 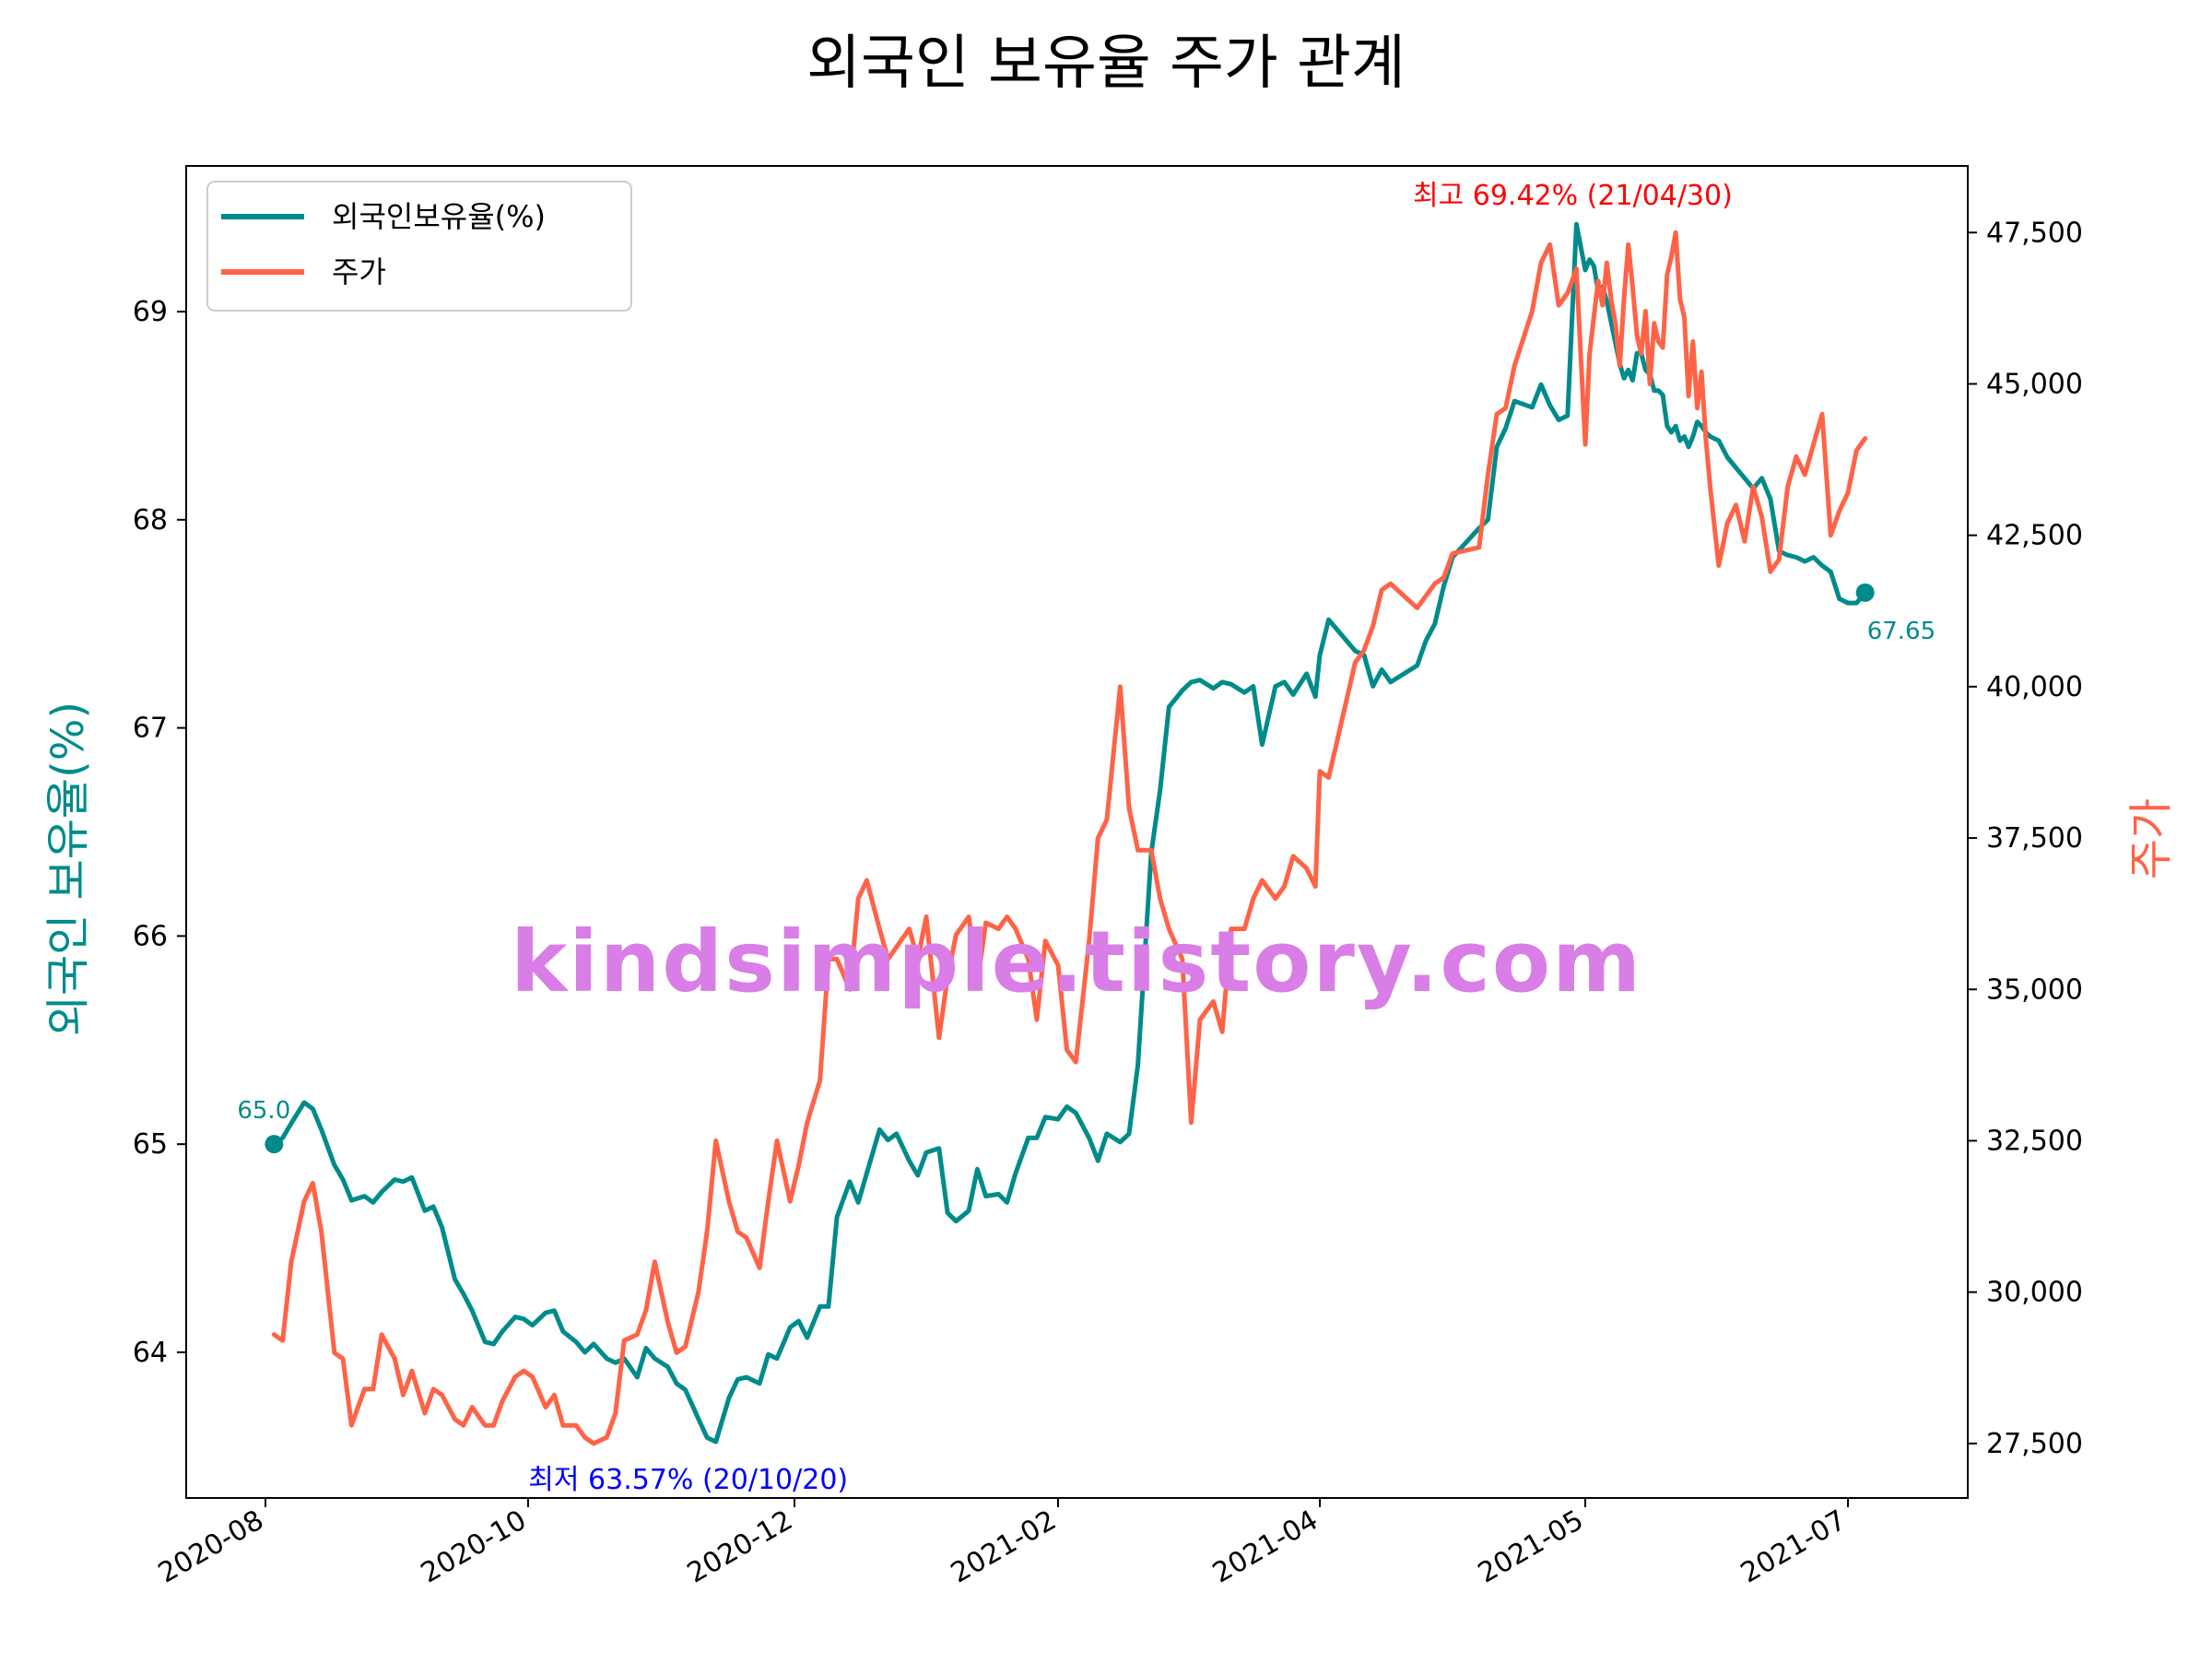 I want to click on x-tick-label: 2020-10, so click(x=474, y=1547).